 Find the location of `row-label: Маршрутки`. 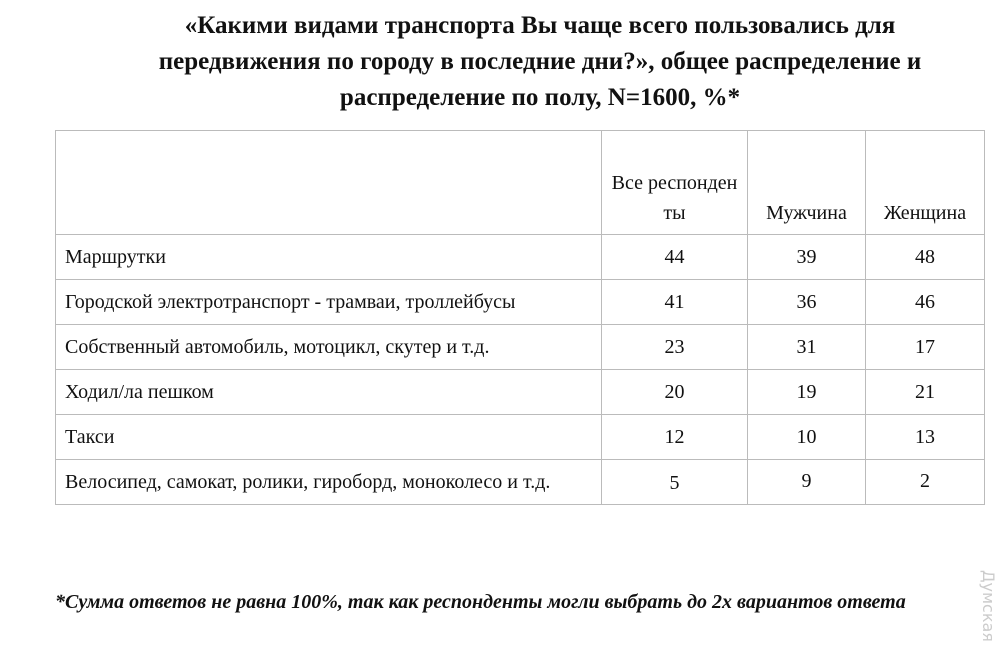

row-label: Маршрутки is located at coordinates (328, 257).